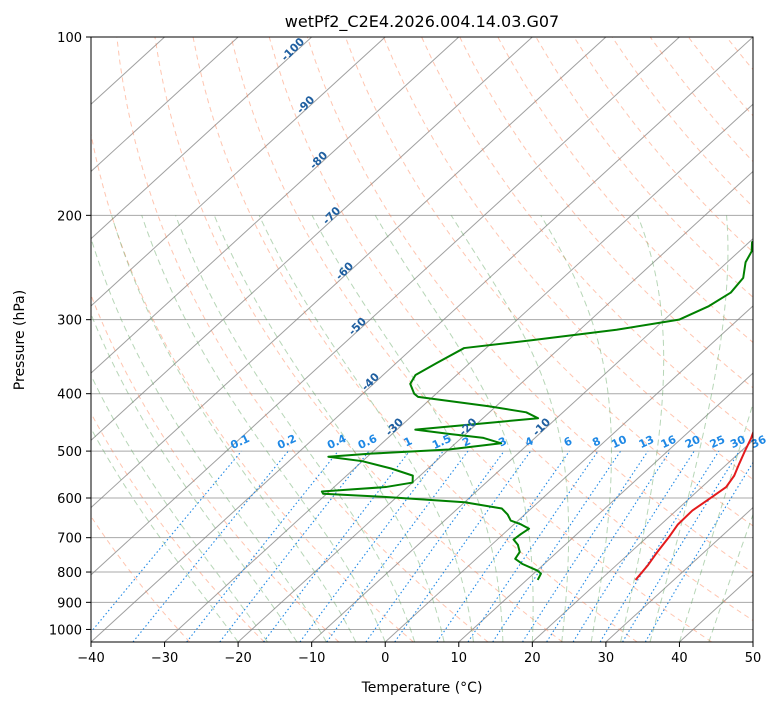  I want to click on x-tick-label: 10, so click(459, 658).